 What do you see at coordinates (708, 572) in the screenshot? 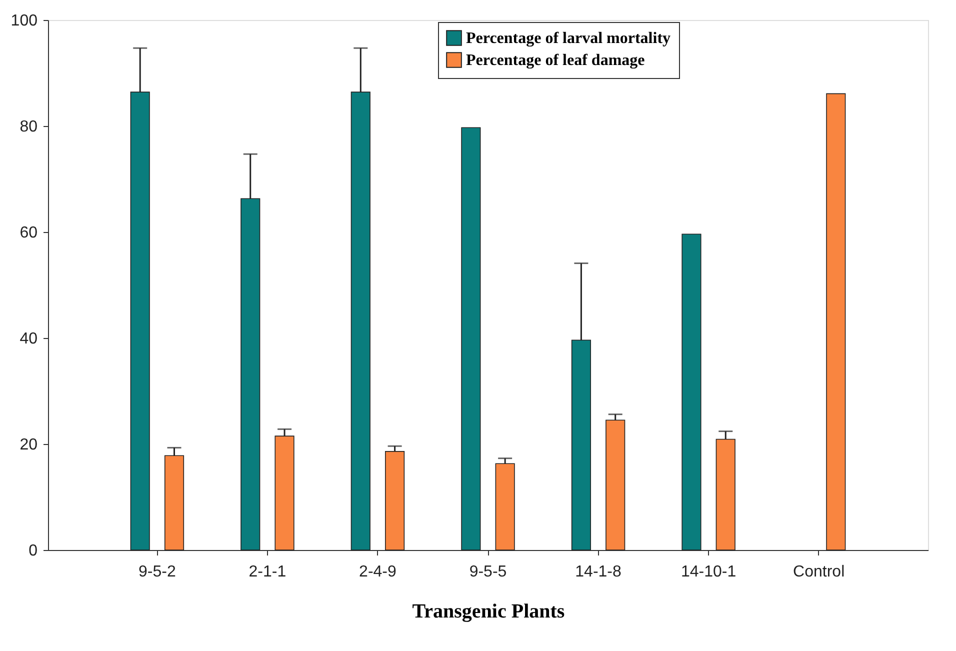
I see `x-tick-label: 14-10-1` at bounding box center [708, 572].